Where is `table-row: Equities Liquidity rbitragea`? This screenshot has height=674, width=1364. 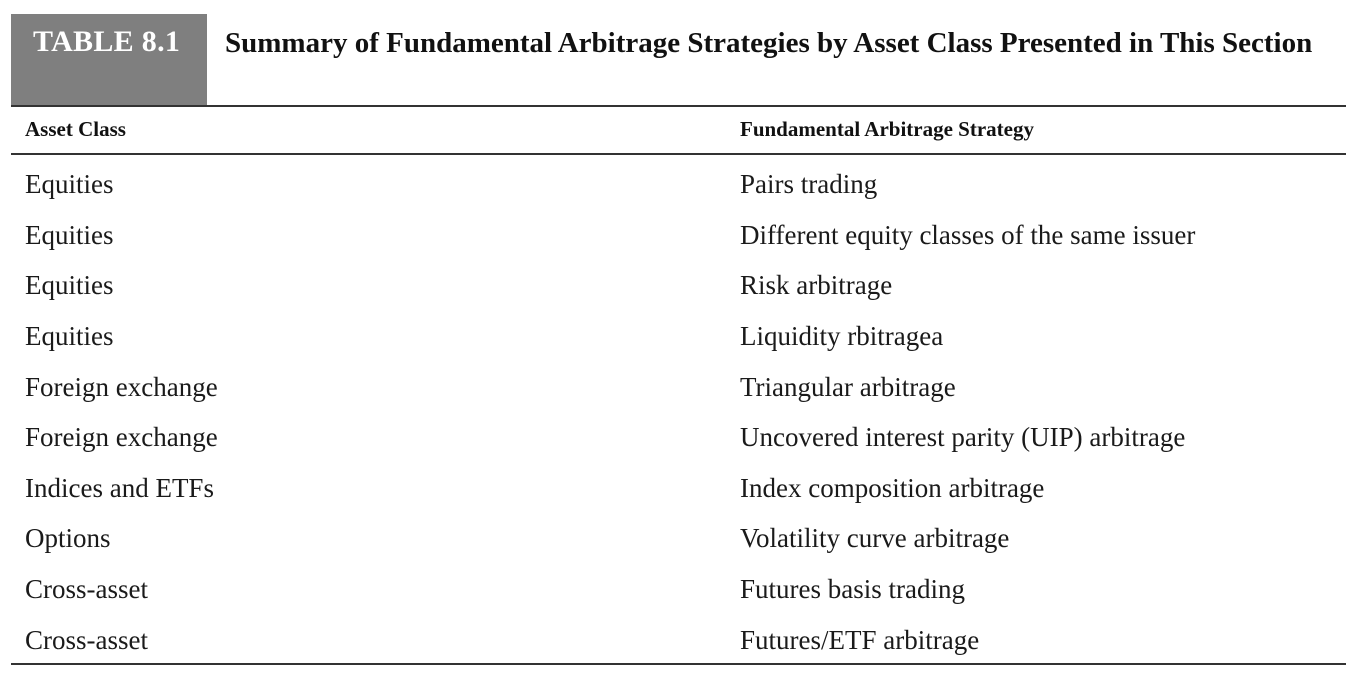
table-row: Equities Liquidity rbitragea is located at coordinates (678, 336).